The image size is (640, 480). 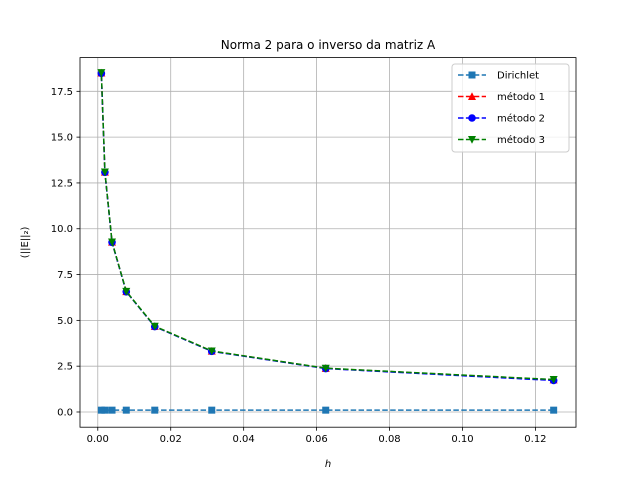 I want to click on legend-items: Dirichlet método 1 método 2 método 3, so click(x=501, y=108).